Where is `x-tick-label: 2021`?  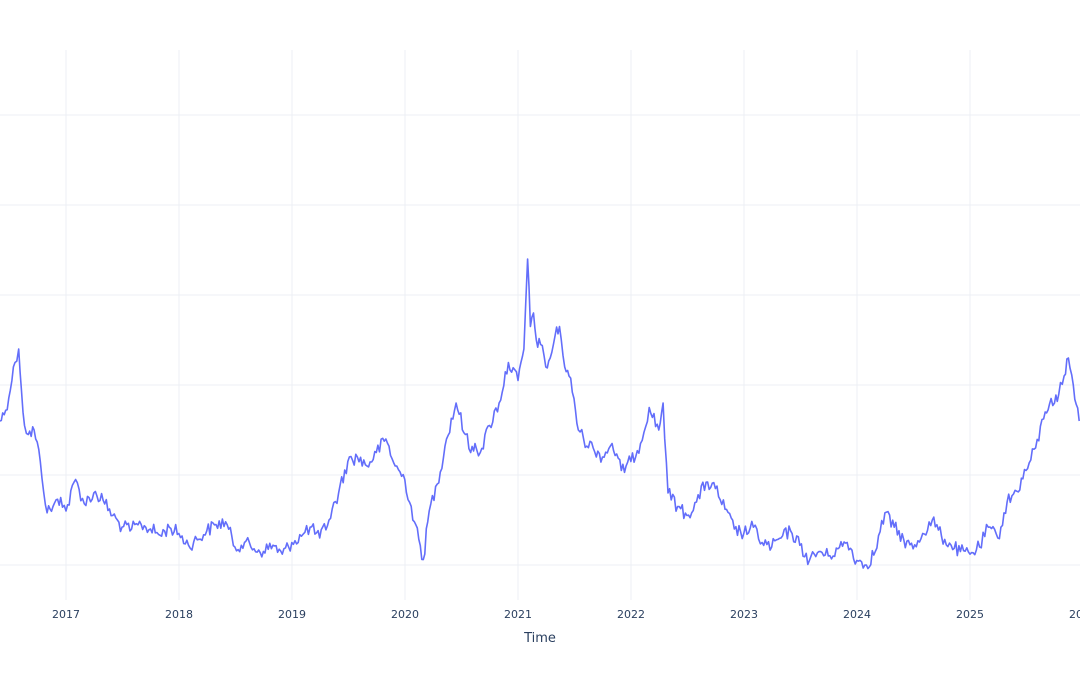 x-tick-label: 2021 is located at coordinates (518, 614).